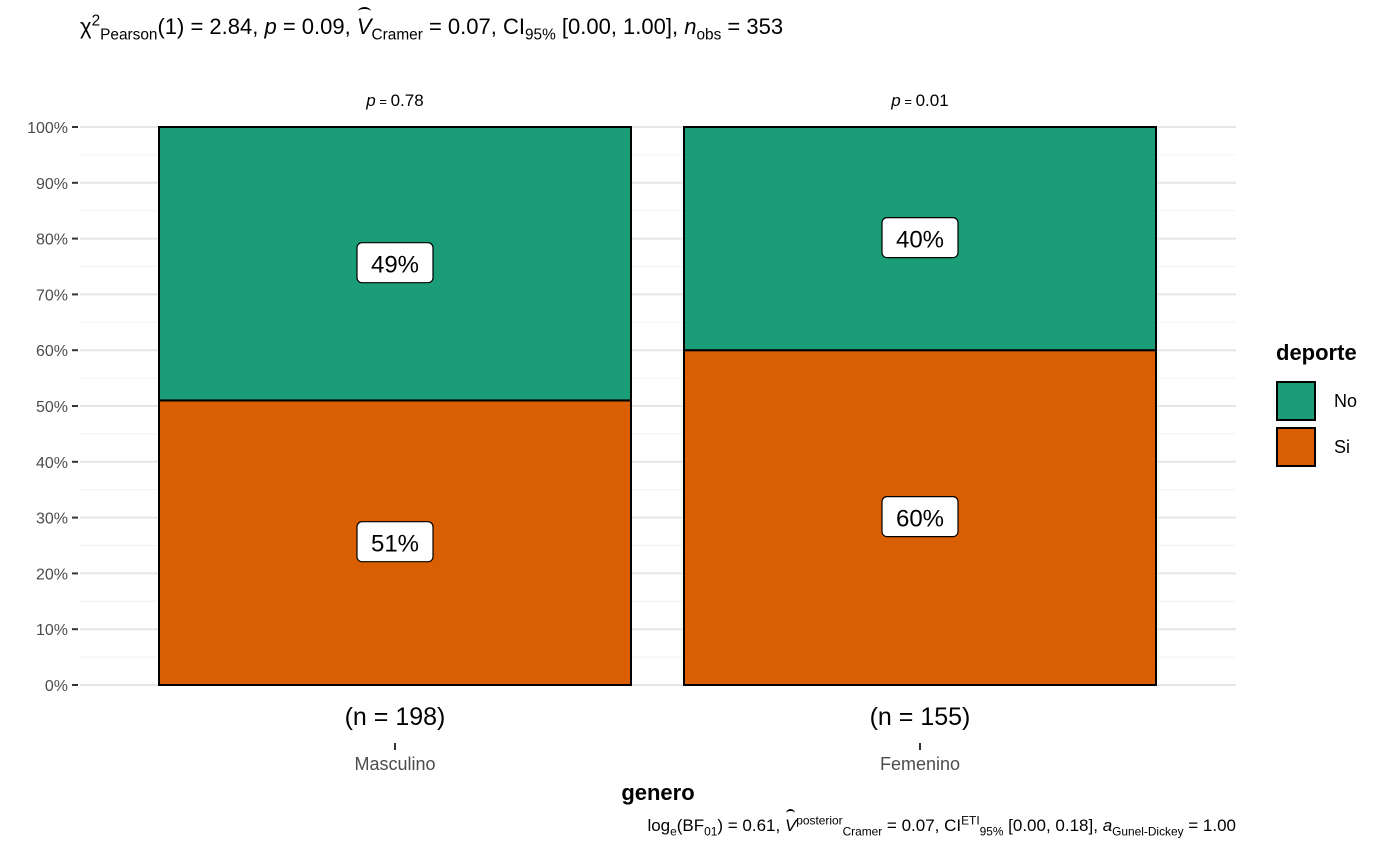 This screenshot has width=1400, height=865. What do you see at coordinates (52, 630) in the screenshot?
I see `y-tick-label: 10%` at bounding box center [52, 630].